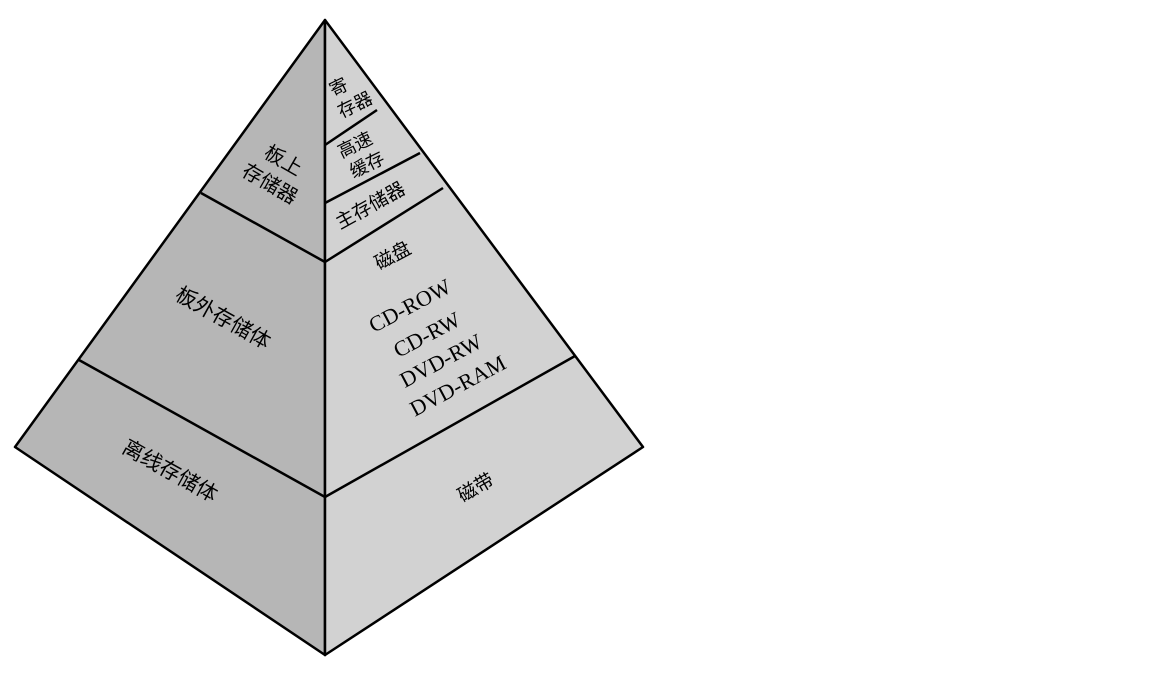 Image resolution: width=1175 pixels, height=680 pixels. What do you see at coordinates (450, 426) in the screenshot?
I see `right-divider-bottom` at bounding box center [450, 426].